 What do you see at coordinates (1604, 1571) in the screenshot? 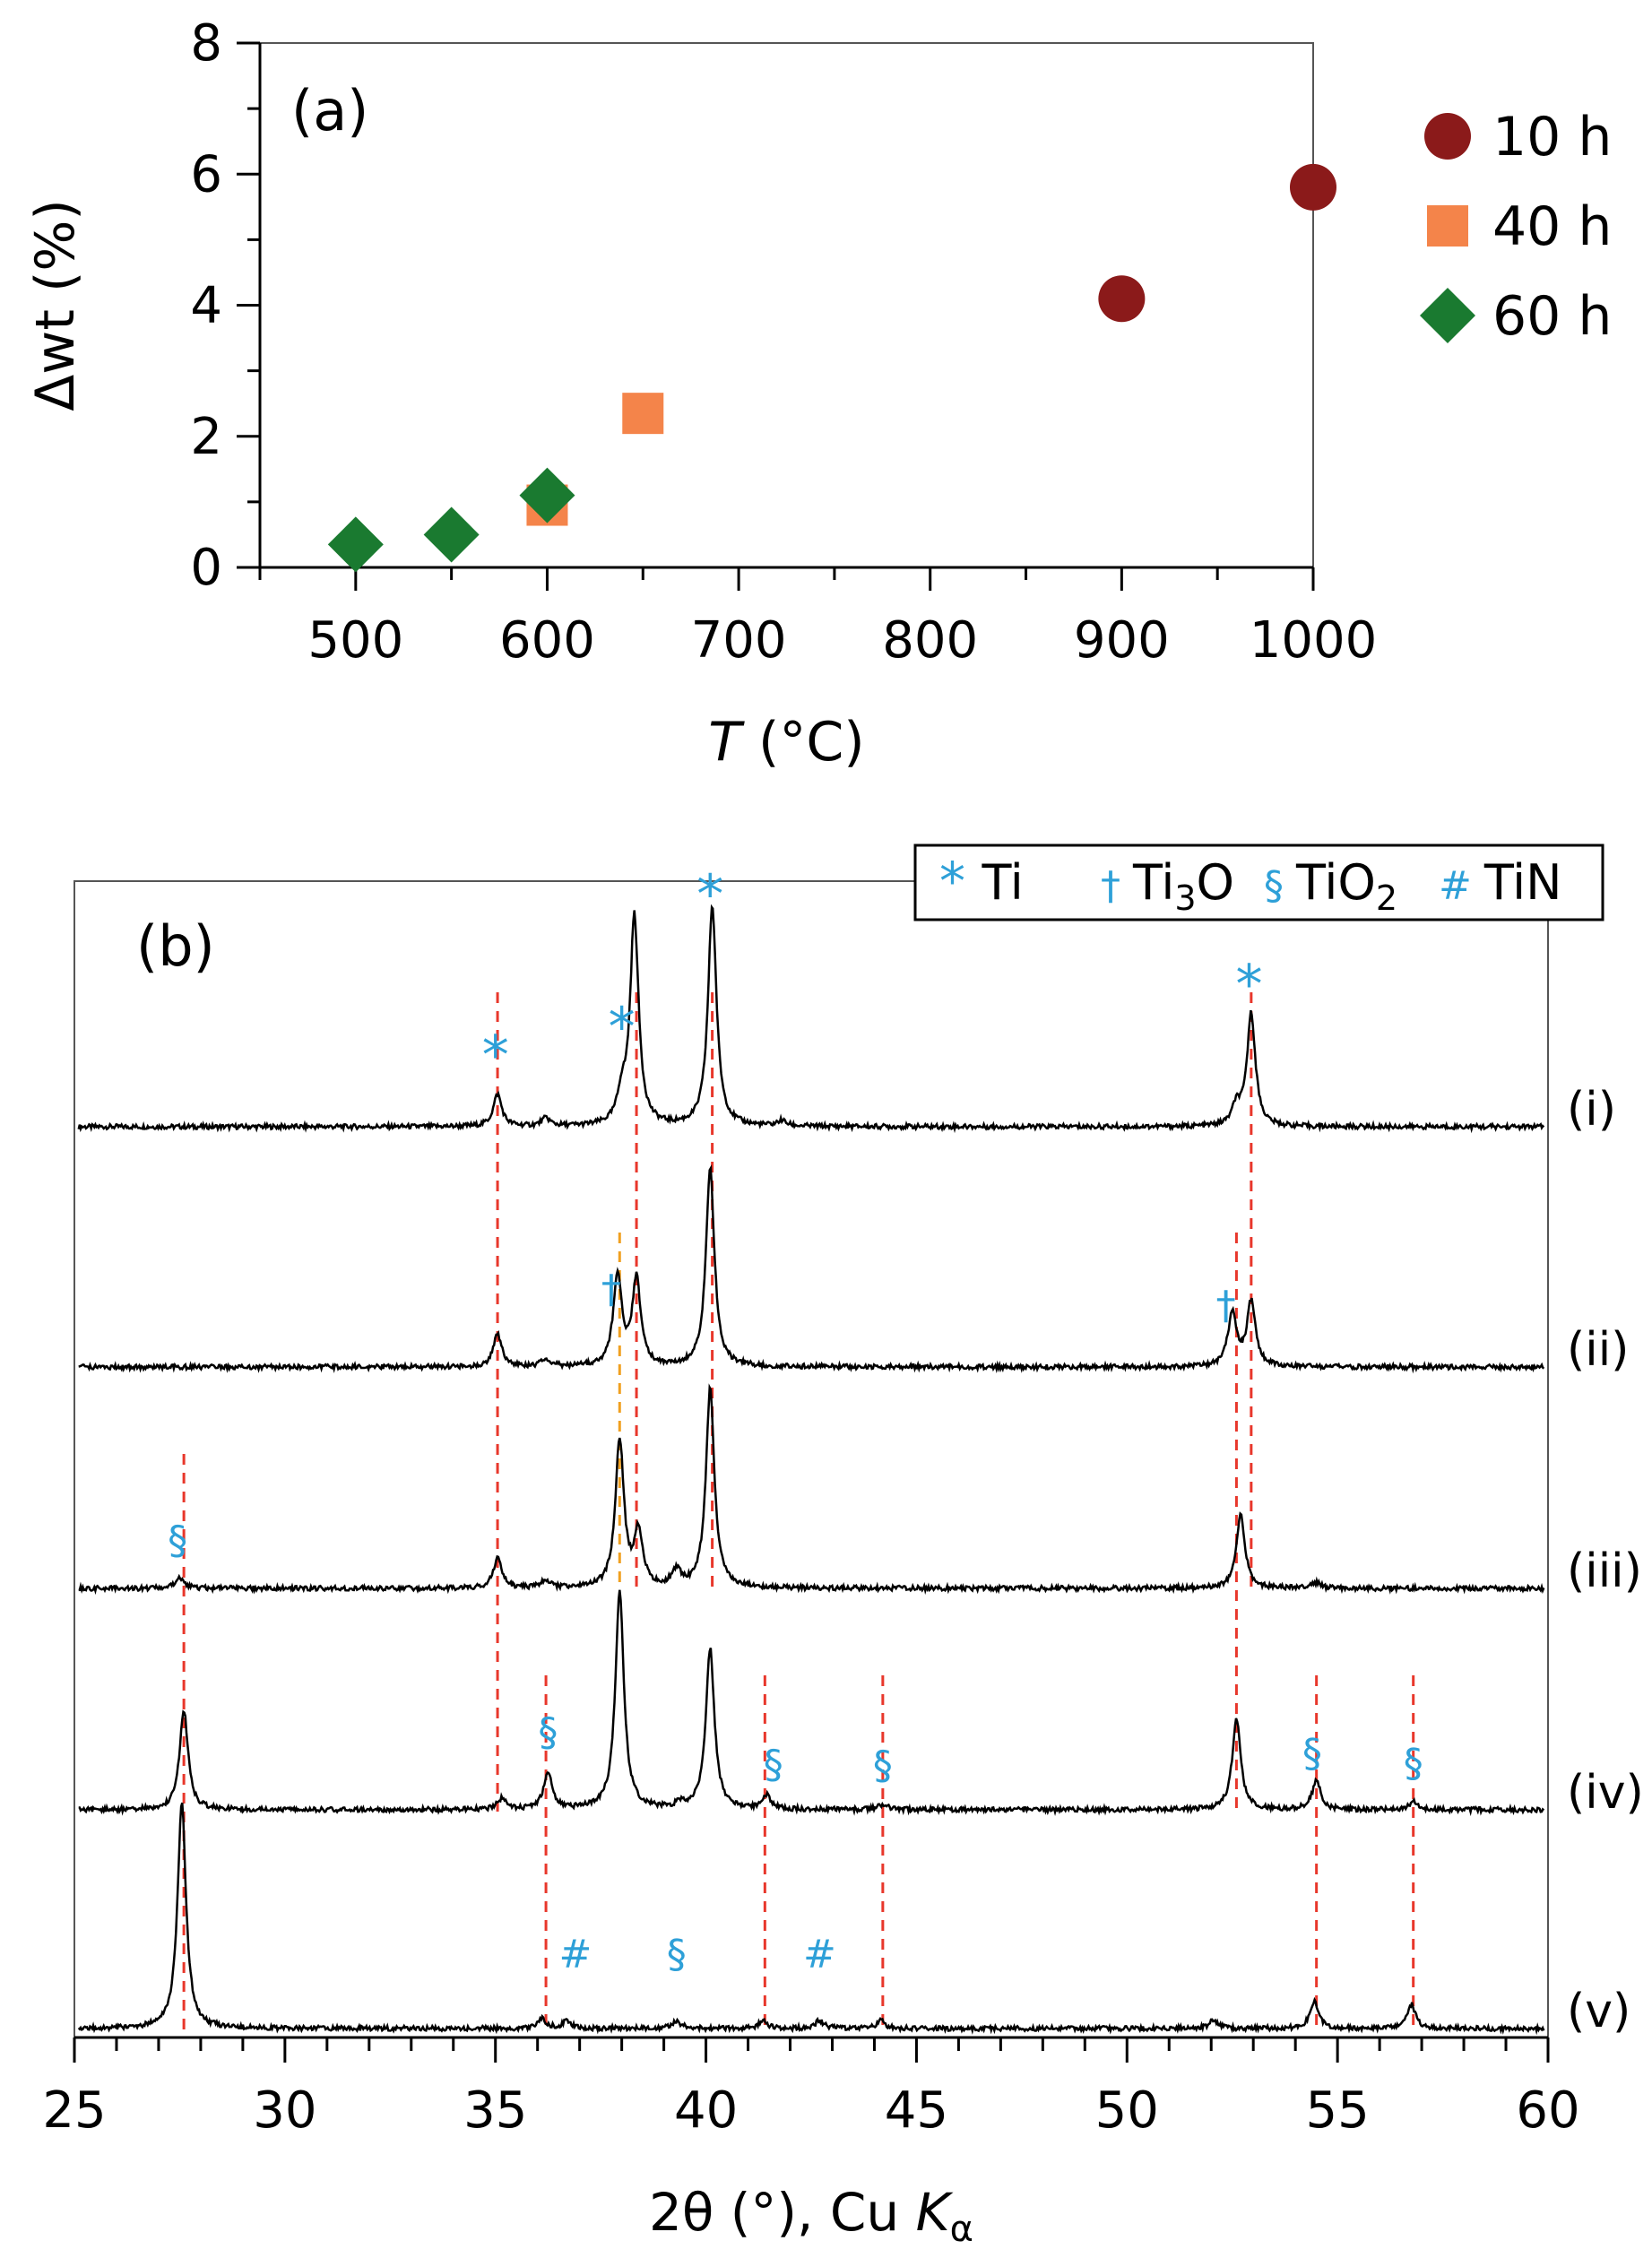
I see `pattern-label: (iii)` at bounding box center [1604, 1571].